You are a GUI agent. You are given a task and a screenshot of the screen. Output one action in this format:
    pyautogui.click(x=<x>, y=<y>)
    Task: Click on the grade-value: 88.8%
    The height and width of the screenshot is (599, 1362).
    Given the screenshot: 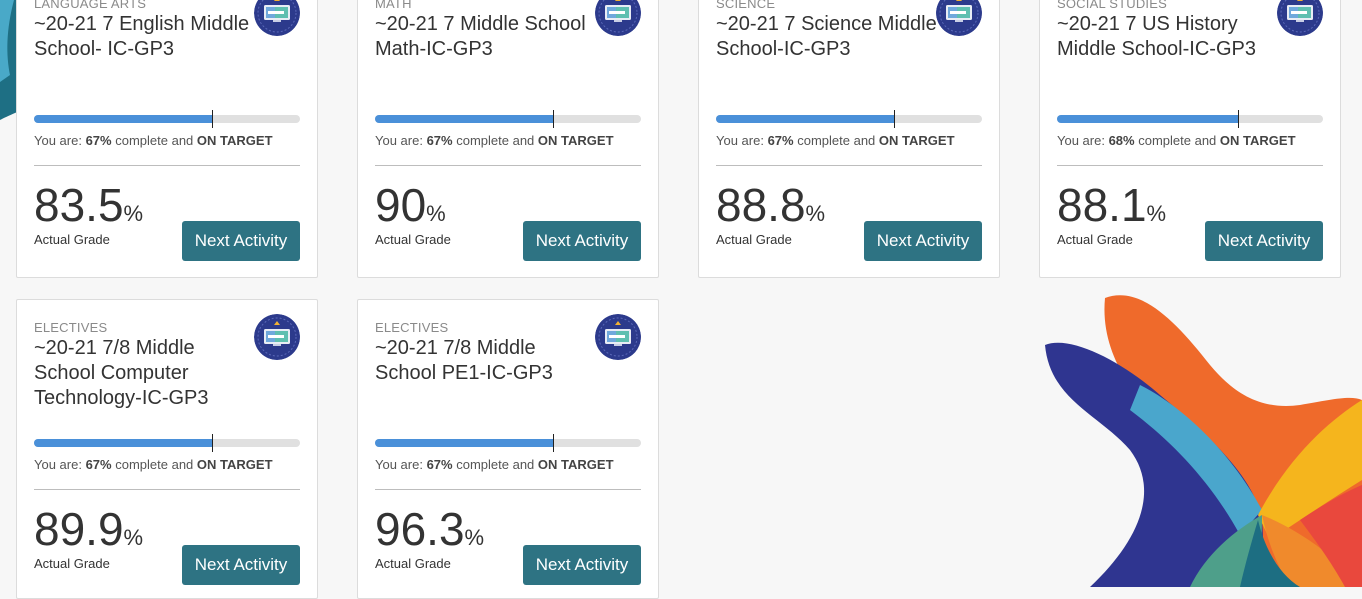 What is the action you would take?
    pyautogui.click(x=770, y=209)
    